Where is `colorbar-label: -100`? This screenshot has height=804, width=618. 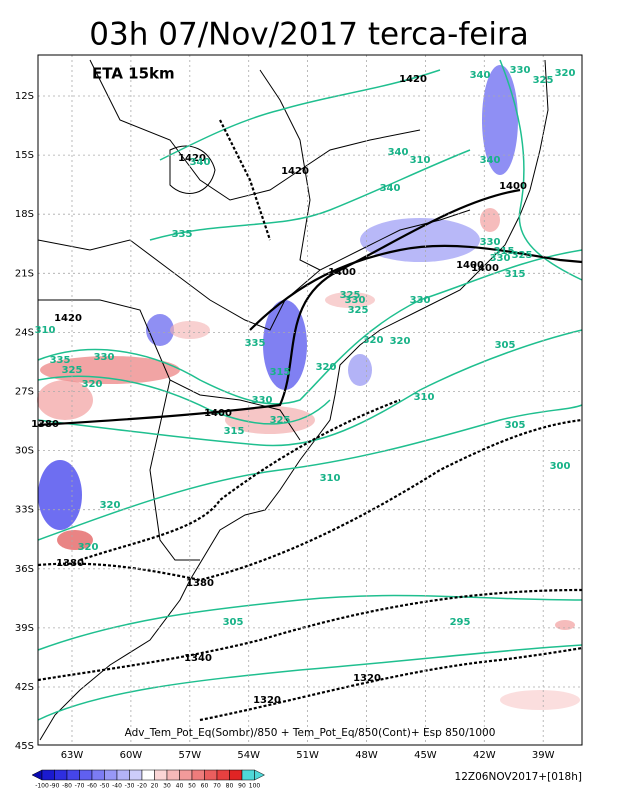 colorbar-label: -100 is located at coordinates (42, 786).